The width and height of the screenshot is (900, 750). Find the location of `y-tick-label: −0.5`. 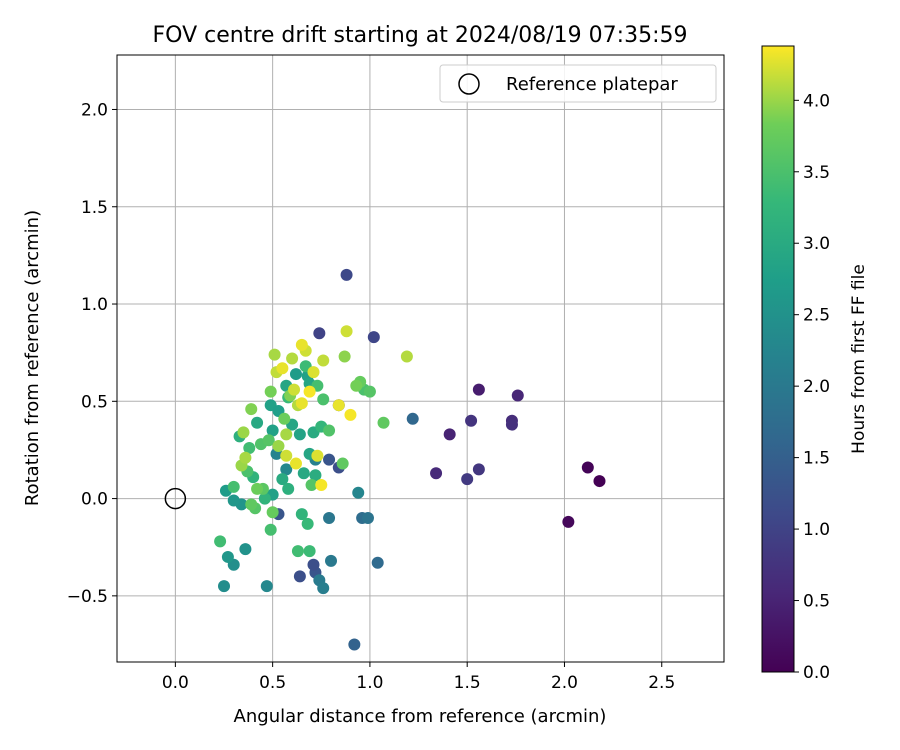

y-tick-label: −0.5 is located at coordinates (87, 597).